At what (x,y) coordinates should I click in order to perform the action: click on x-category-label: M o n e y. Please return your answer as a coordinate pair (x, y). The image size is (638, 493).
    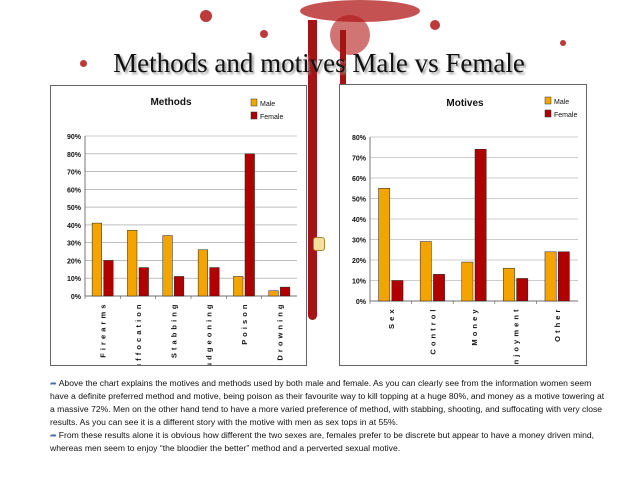
    Looking at the image, I should click on (474, 327).